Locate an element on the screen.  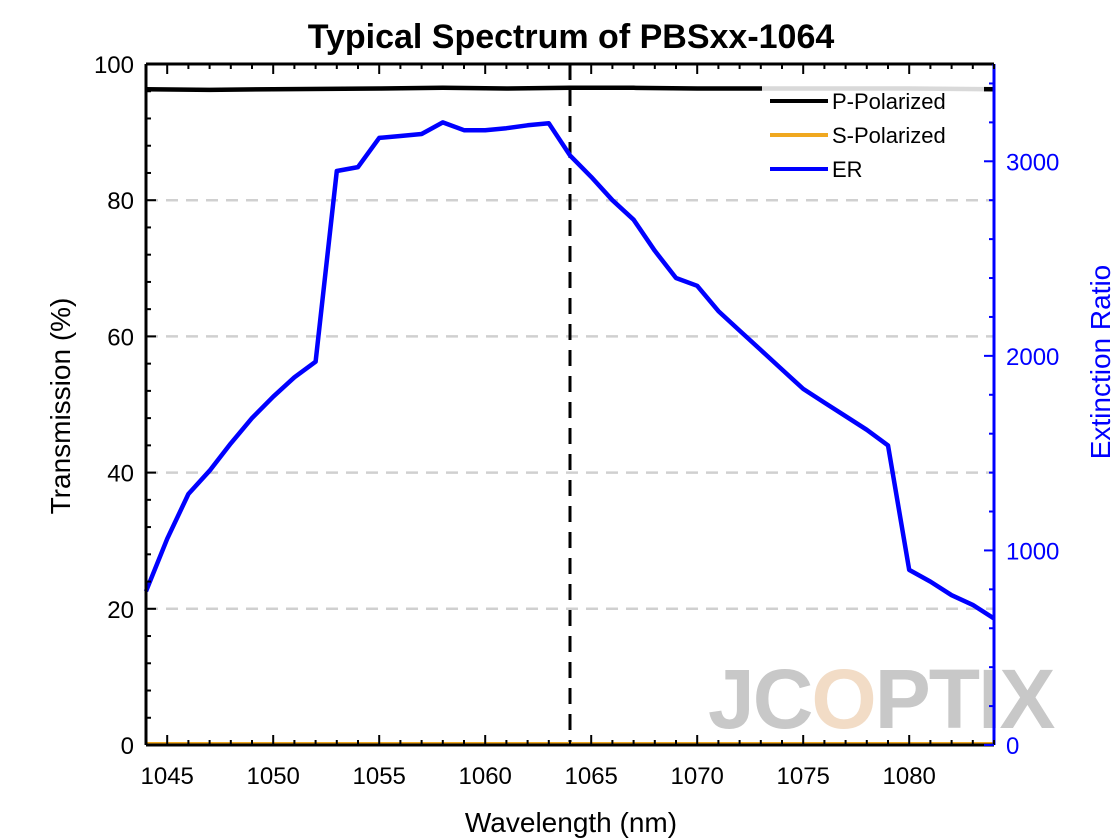
svg-text: JCOPTIX is located at coordinates (881, 699).